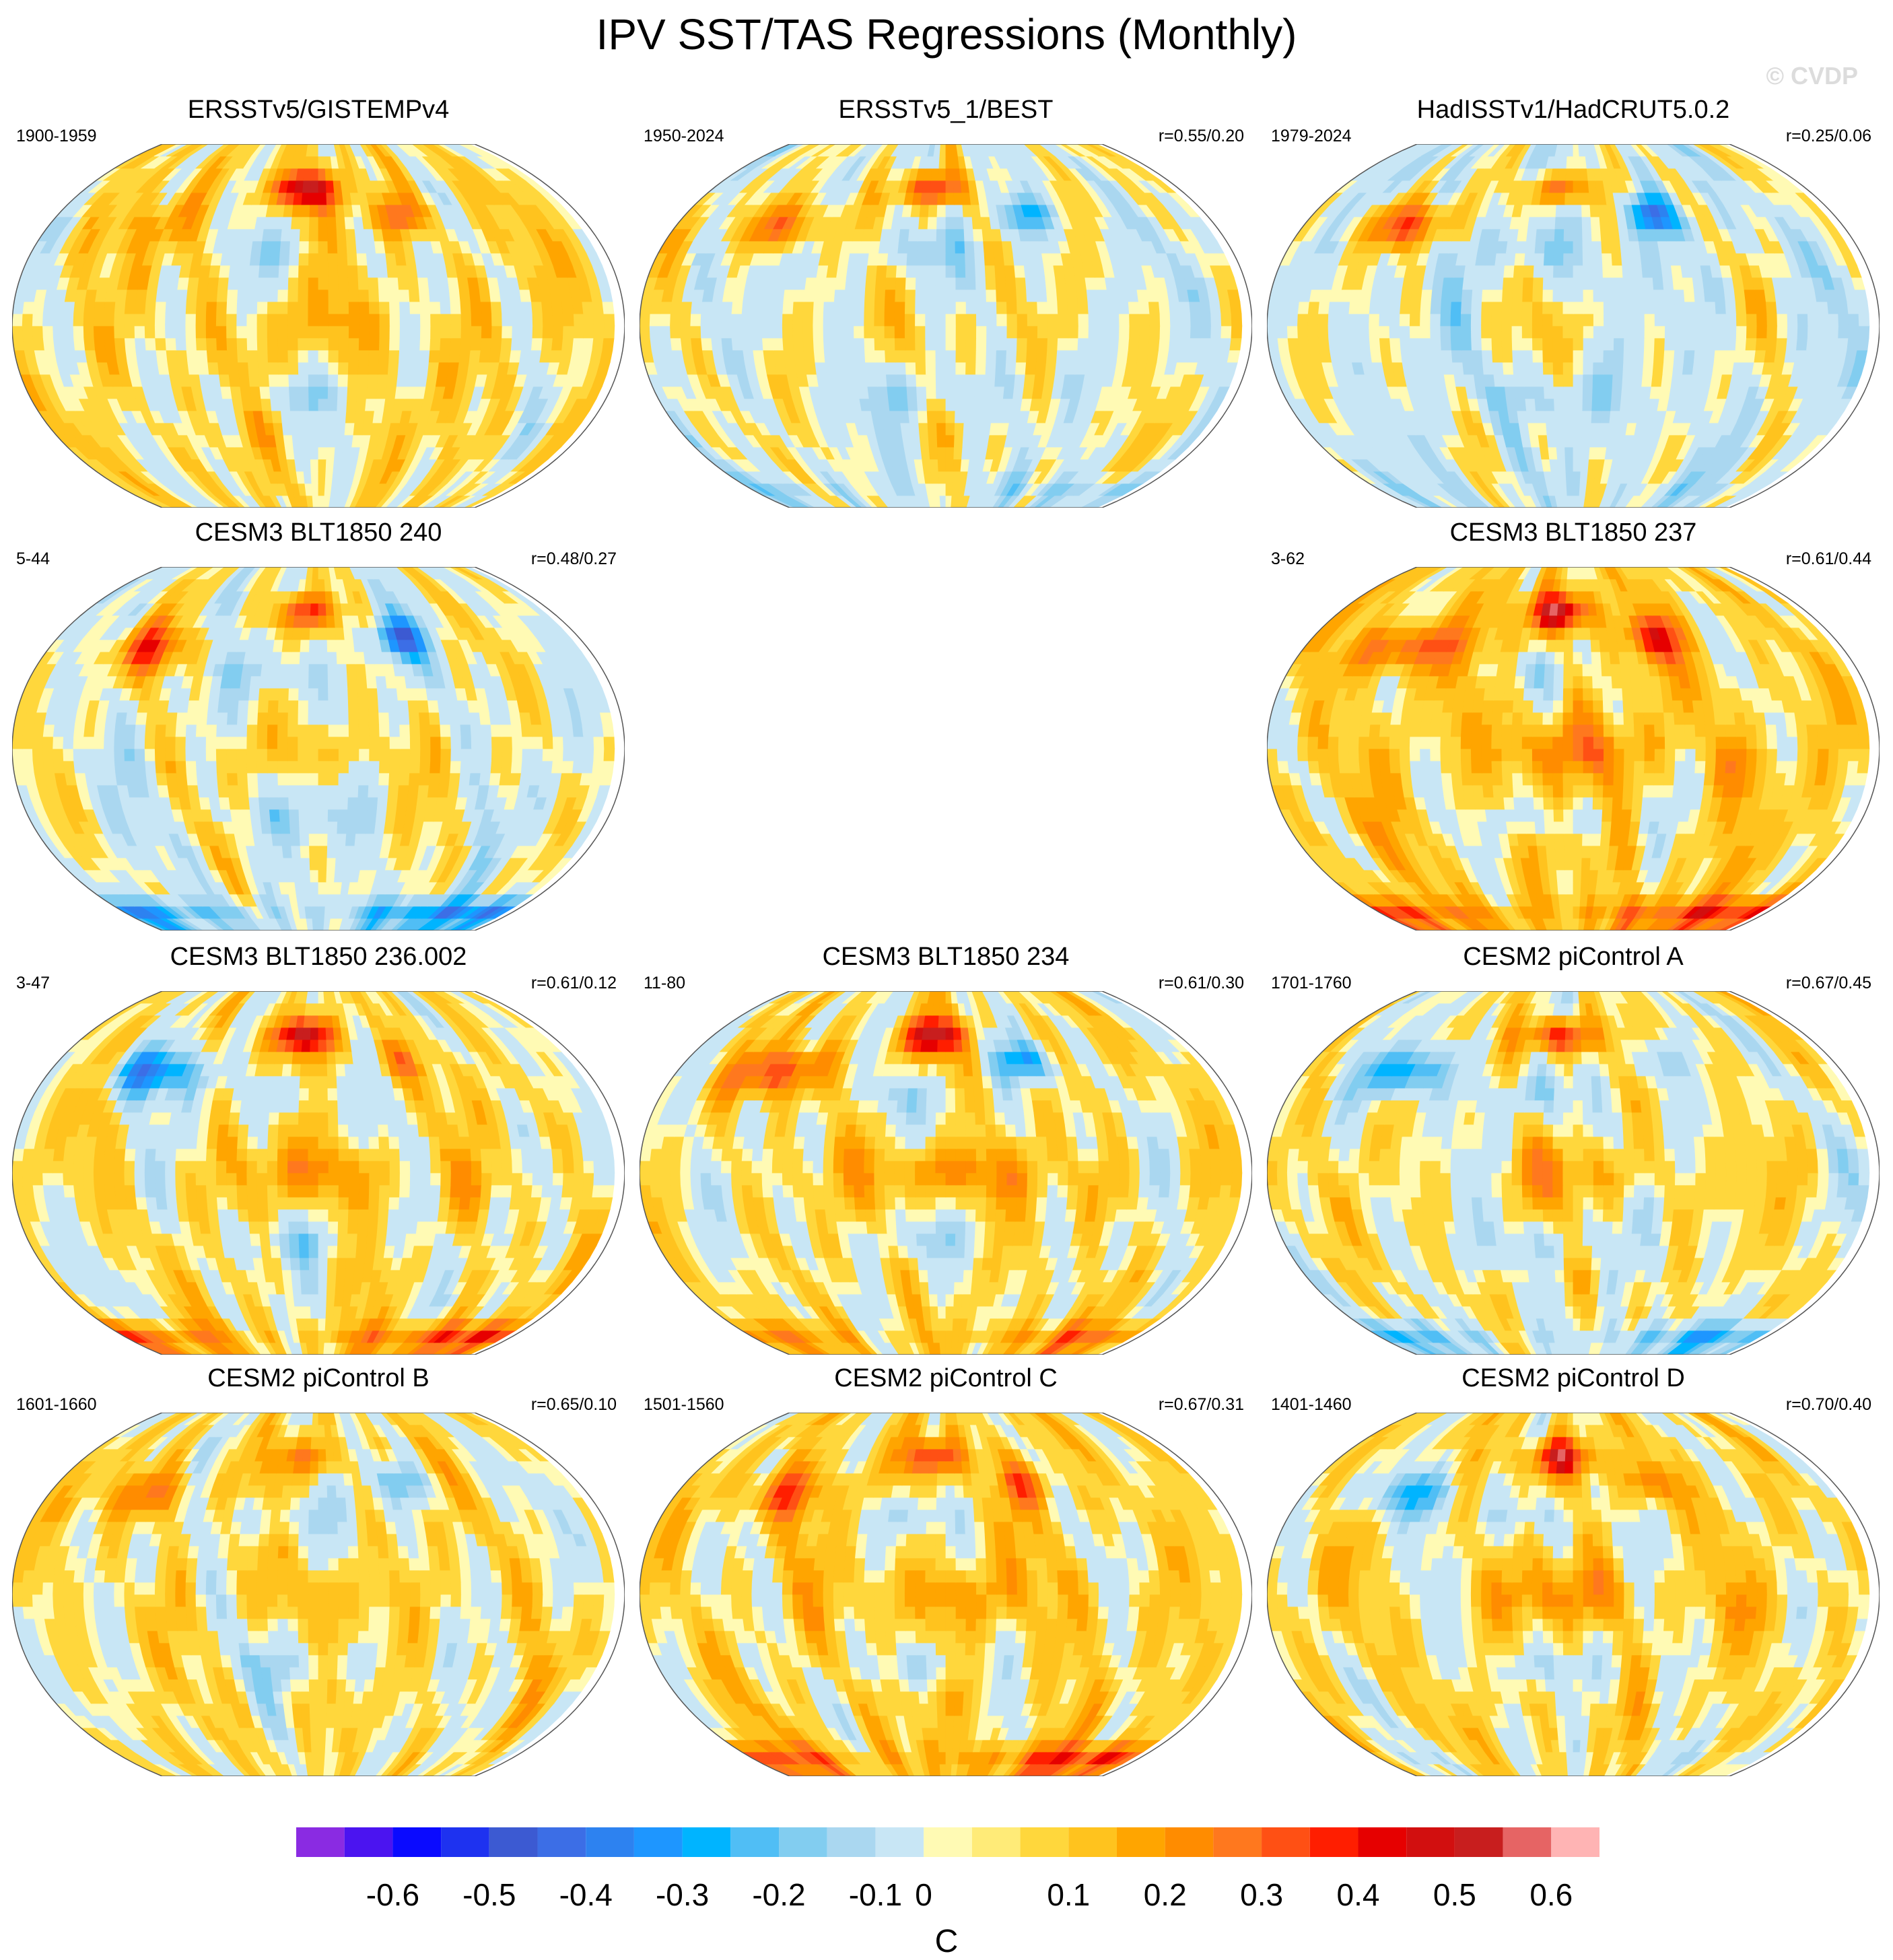 The width and height of the screenshot is (1893, 1960). I want to click on map-panel-2: ERSSTv5_1/BEST 1950-2024 r=0.55/0.20, so click(946, 305).